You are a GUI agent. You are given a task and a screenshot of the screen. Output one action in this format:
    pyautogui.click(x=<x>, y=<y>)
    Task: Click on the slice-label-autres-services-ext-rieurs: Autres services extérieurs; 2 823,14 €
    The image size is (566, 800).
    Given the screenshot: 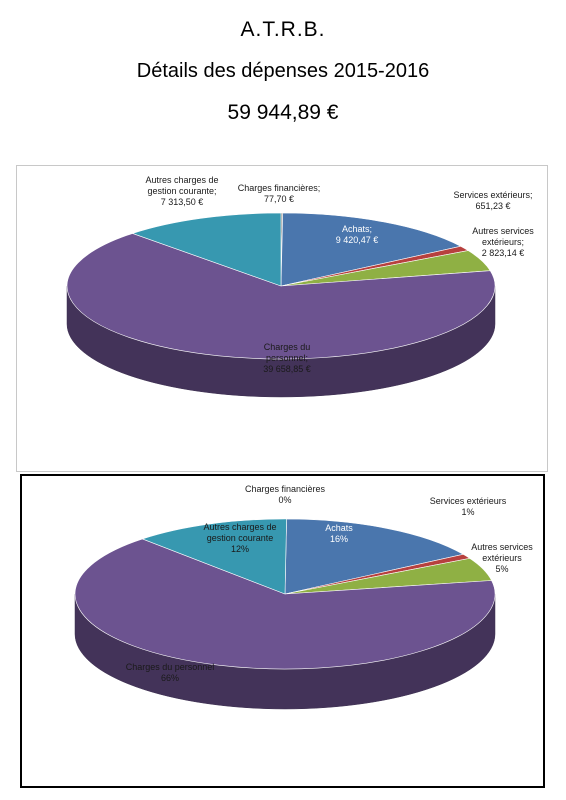 What is the action you would take?
    pyautogui.click(x=503, y=242)
    